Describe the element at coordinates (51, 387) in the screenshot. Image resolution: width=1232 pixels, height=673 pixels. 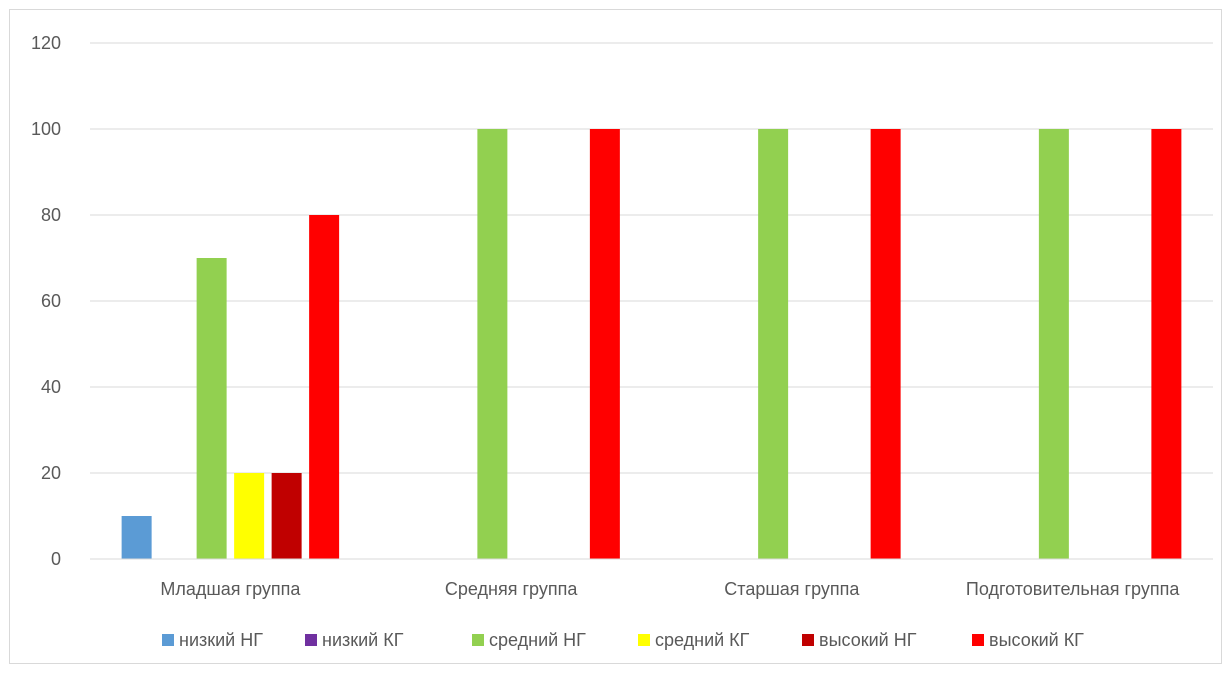
I see `y-tick-label-40: 40` at that location.